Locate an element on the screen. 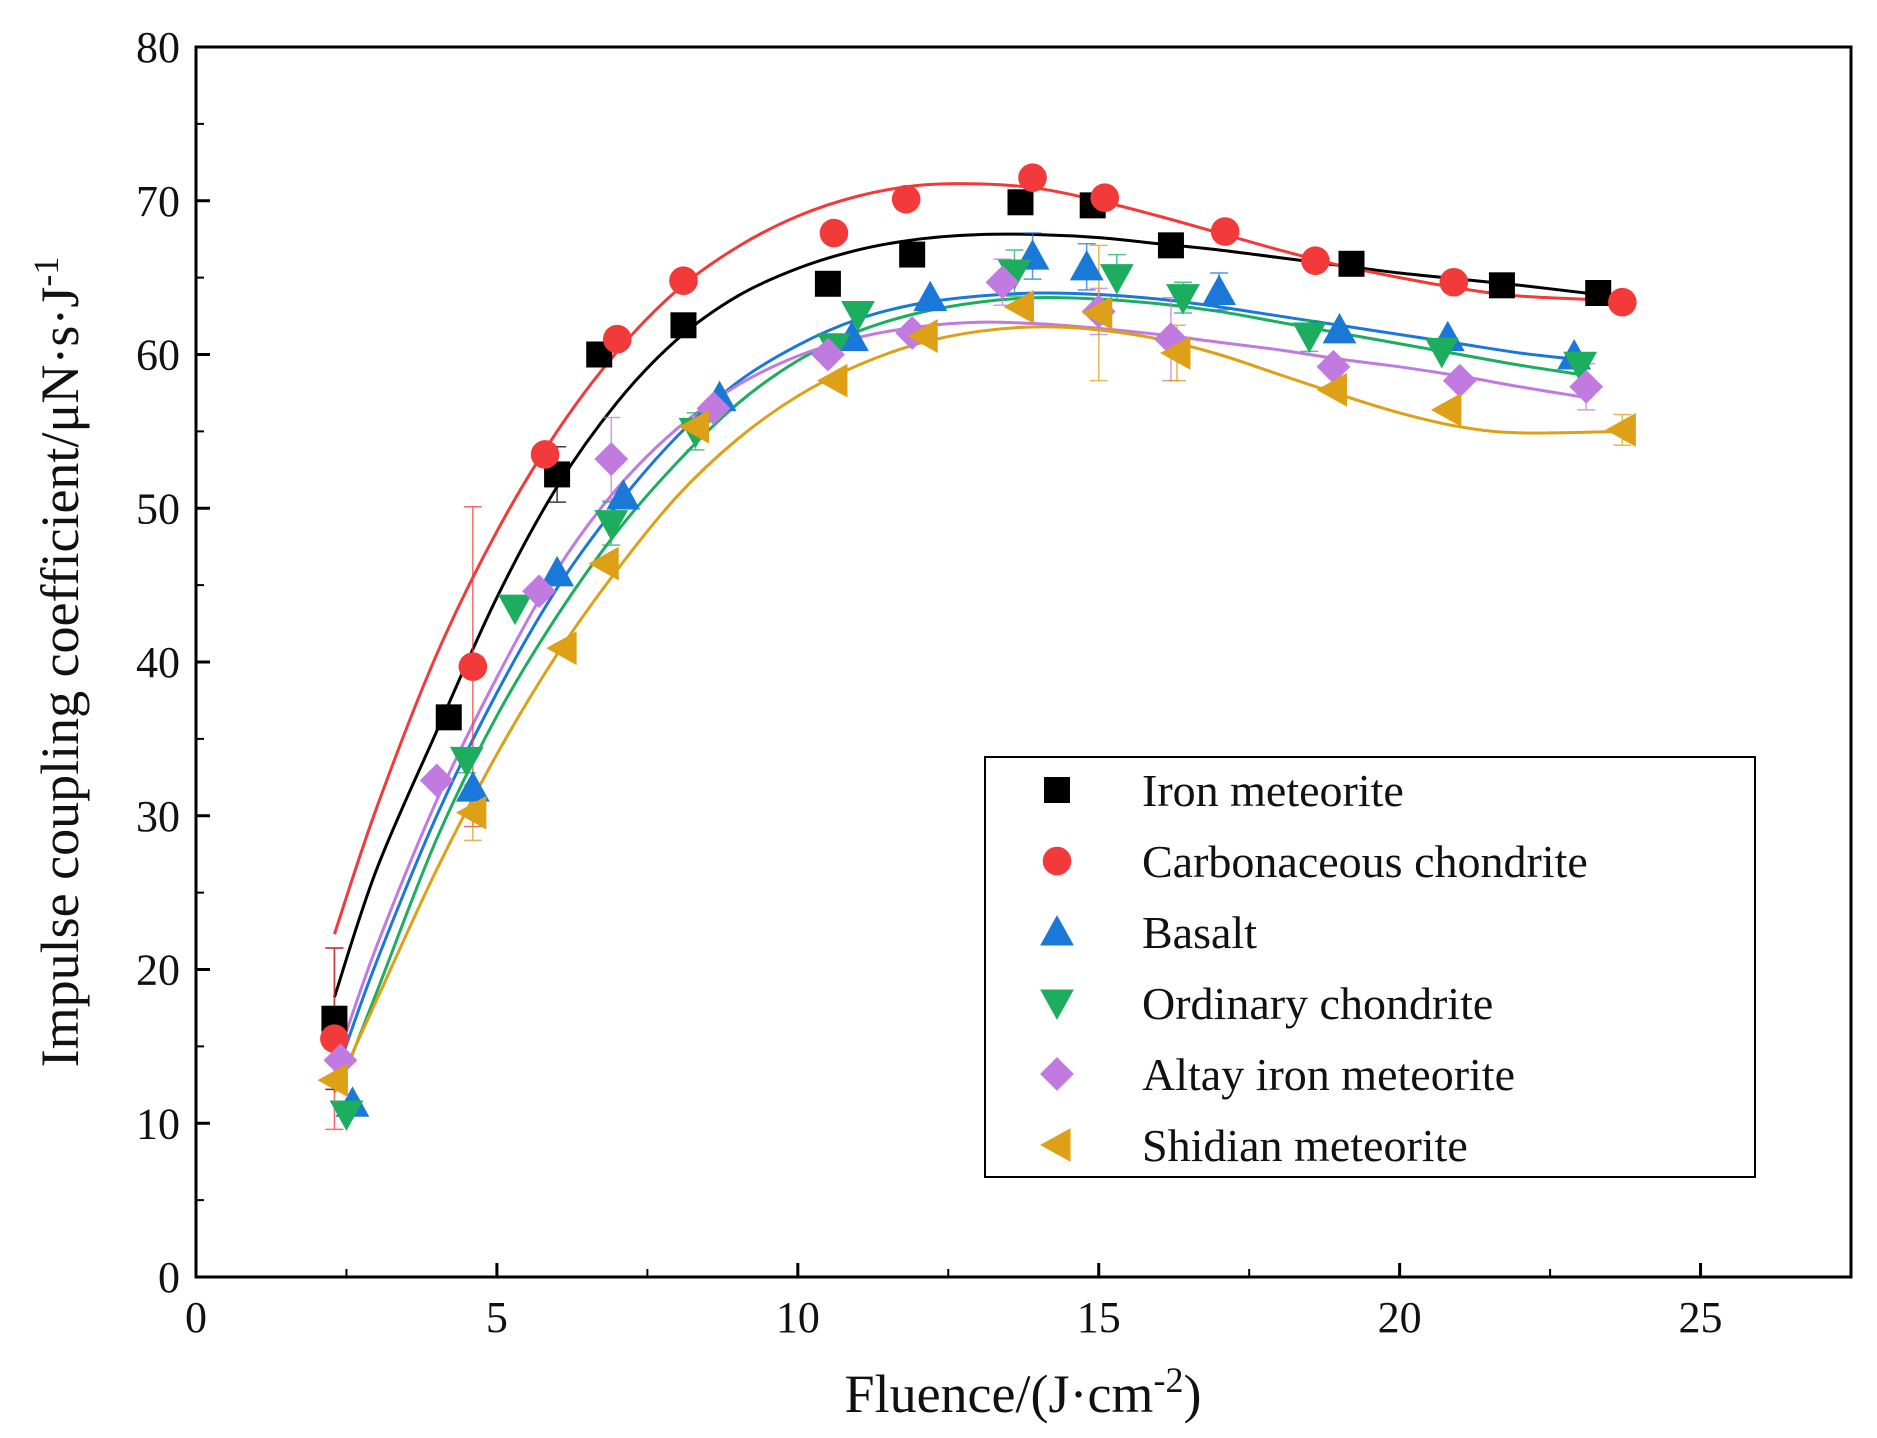  legend-marker-altay-iron-meteorite is located at coordinates (1057, 1074).